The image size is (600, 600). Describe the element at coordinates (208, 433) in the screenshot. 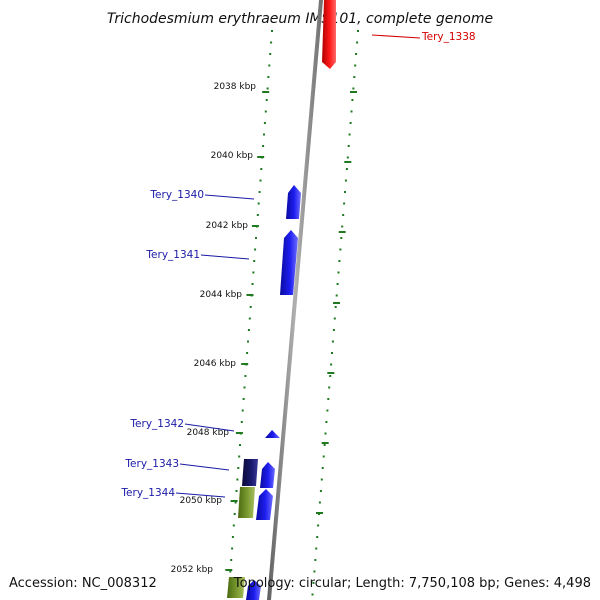

I see `kbp-label: 2048 kbp` at that location.